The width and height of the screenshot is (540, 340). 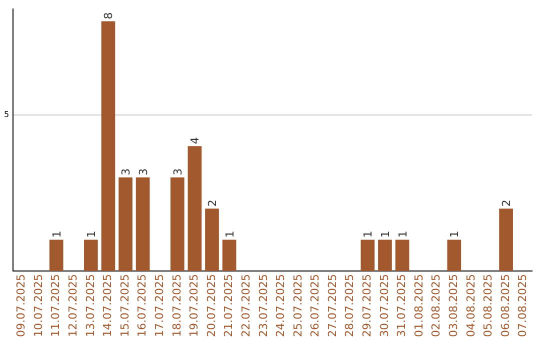 What do you see at coordinates (55, 306) in the screenshot?
I see `x-tick-label: 11.07.2025` at bounding box center [55, 306].